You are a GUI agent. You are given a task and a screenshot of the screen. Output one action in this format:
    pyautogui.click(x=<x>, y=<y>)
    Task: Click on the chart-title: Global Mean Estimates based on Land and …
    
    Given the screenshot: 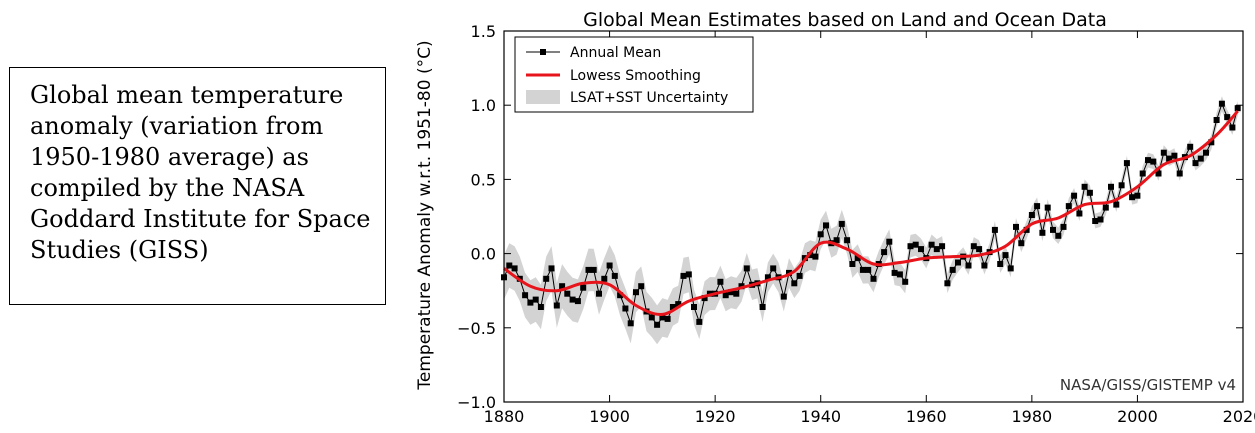 What is the action you would take?
    pyautogui.click(x=845, y=20)
    